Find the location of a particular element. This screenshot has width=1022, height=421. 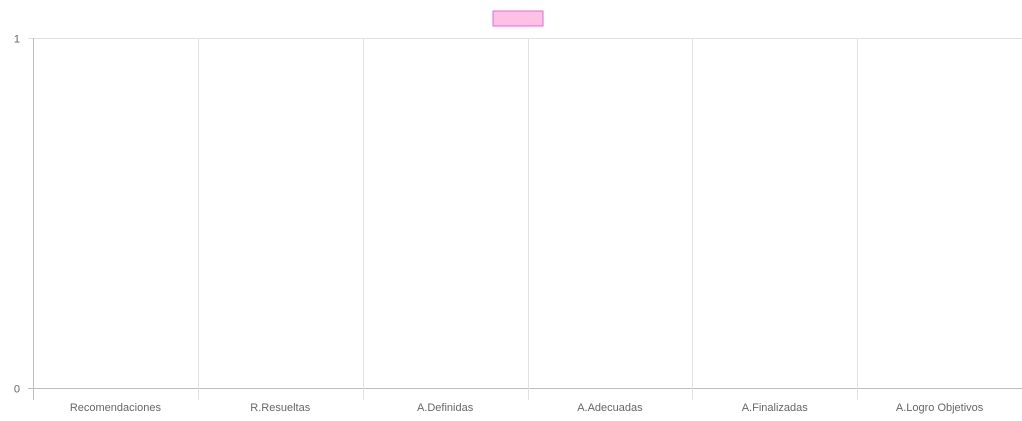

x-tick-label: A.Adecuadas is located at coordinates (610, 408).